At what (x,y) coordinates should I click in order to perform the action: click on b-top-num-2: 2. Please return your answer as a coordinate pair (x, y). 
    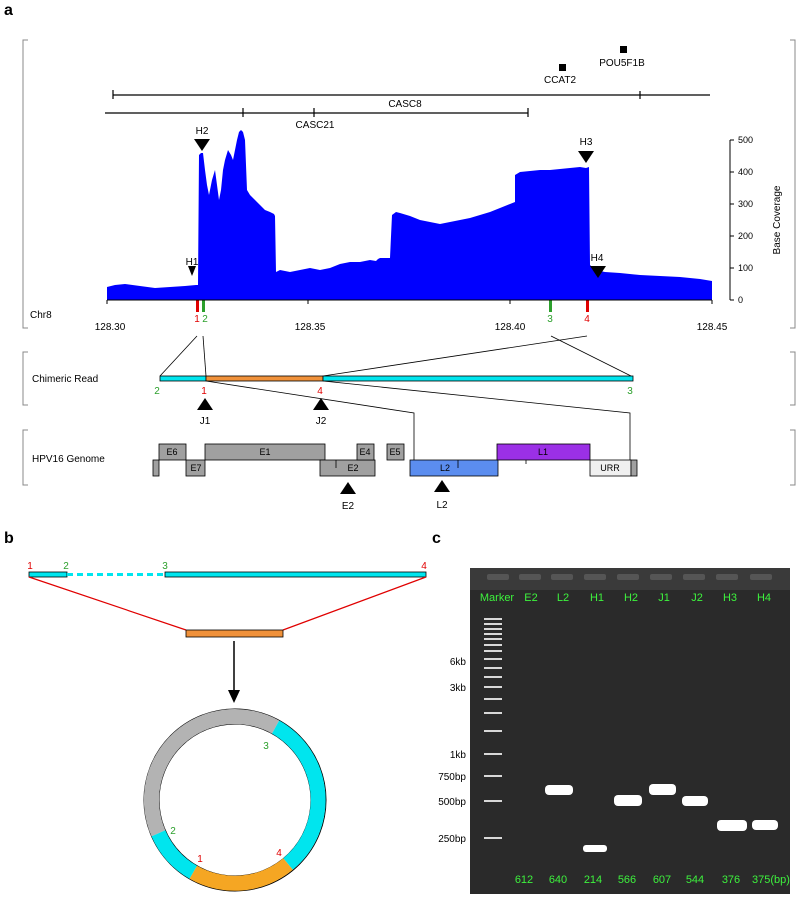
    Looking at the image, I should click on (66, 566).